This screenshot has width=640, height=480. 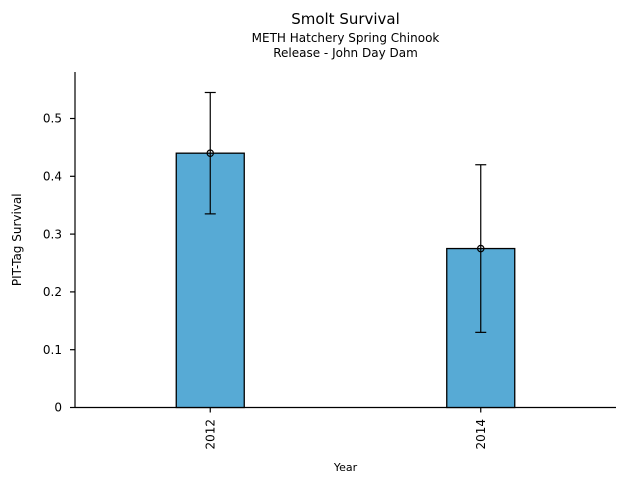 I want to click on y-tick-label: 0.2, so click(x=52, y=292).